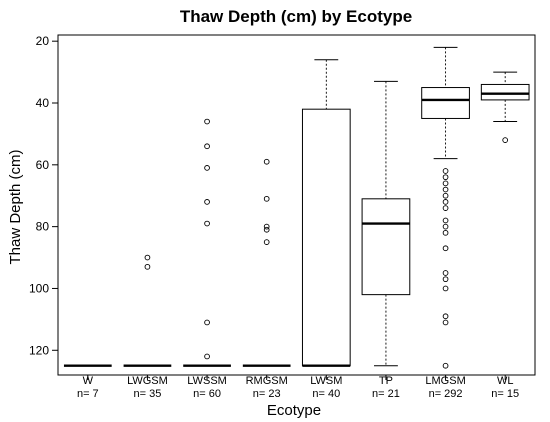 The height and width of the screenshot is (422, 550). Describe the element at coordinates (445, 381) in the screenshot. I see `x-category-label: LMGSM` at that location.